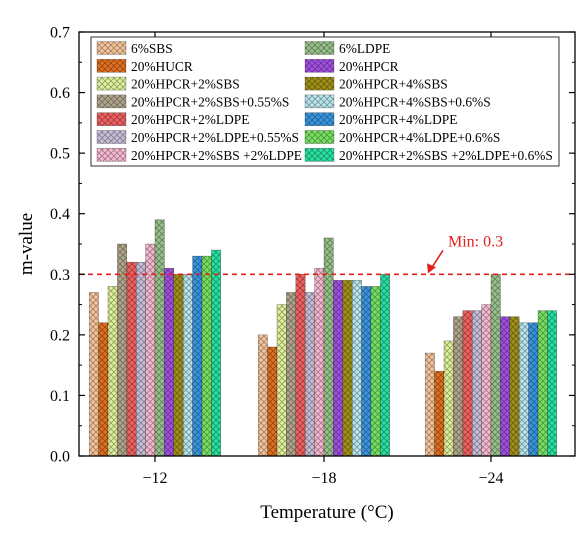 Image resolution: width=587 pixels, height=544 pixels. Describe the element at coordinates (216, 155) in the screenshot. I see `legend-label: 20%HPCR+2%SBS +2%LDPE` at that location.